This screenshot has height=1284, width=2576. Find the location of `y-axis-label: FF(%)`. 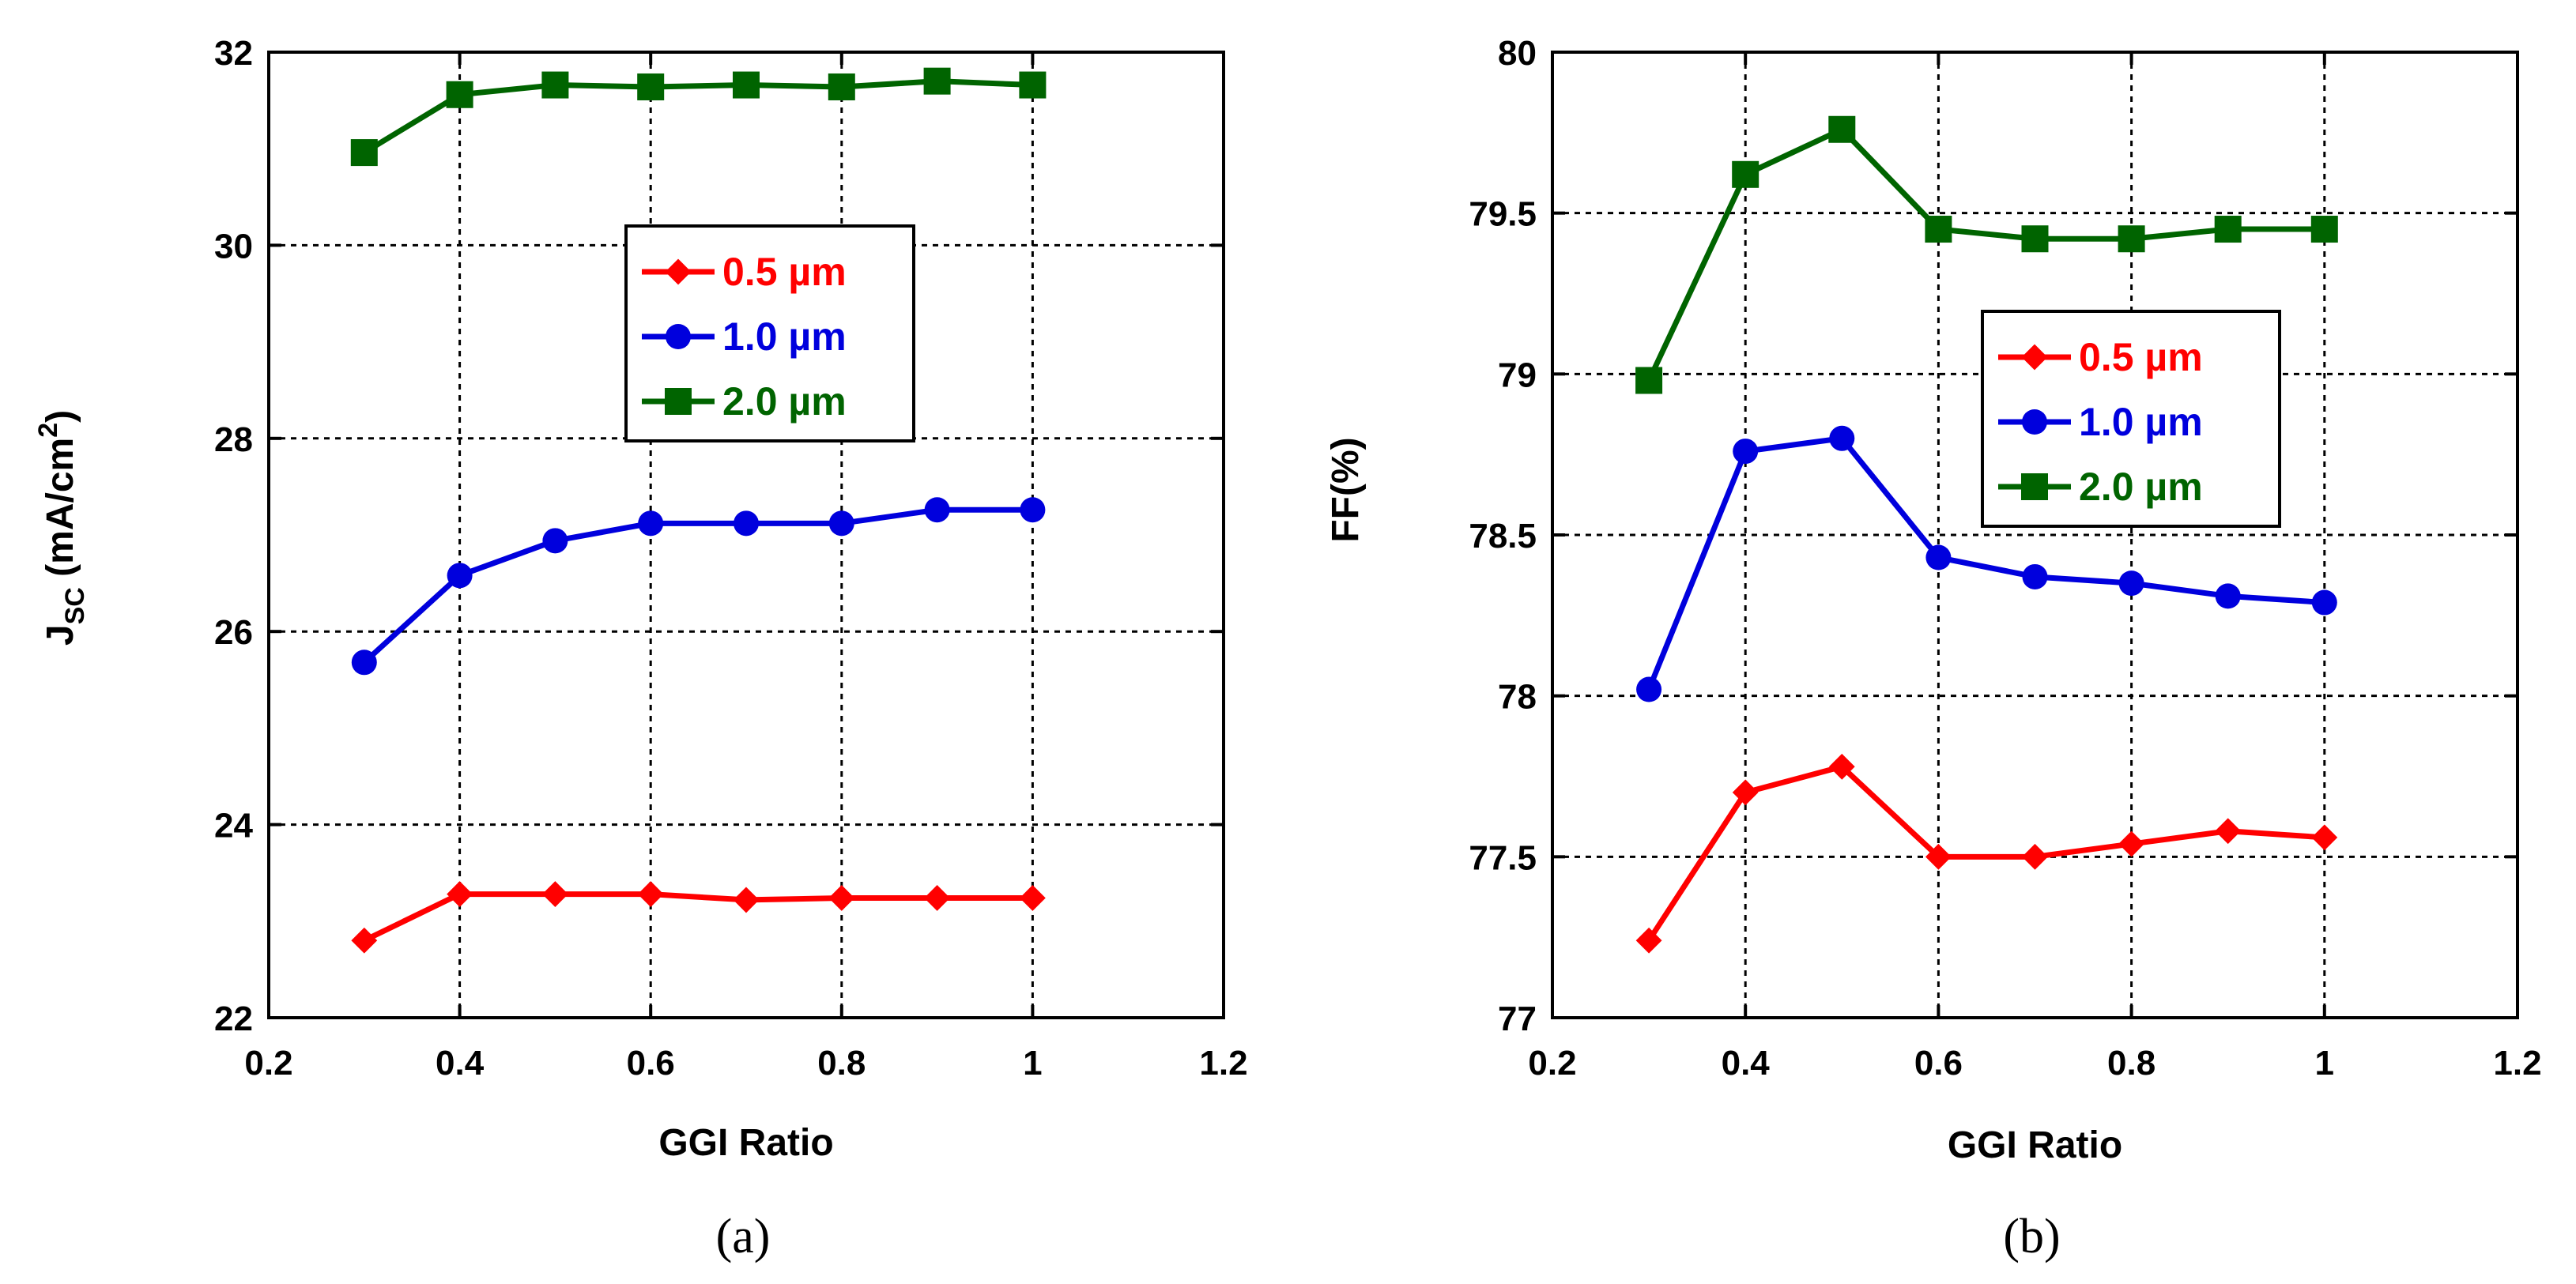

y-axis-label: FF(%) is located at coordinates (1346, 489).